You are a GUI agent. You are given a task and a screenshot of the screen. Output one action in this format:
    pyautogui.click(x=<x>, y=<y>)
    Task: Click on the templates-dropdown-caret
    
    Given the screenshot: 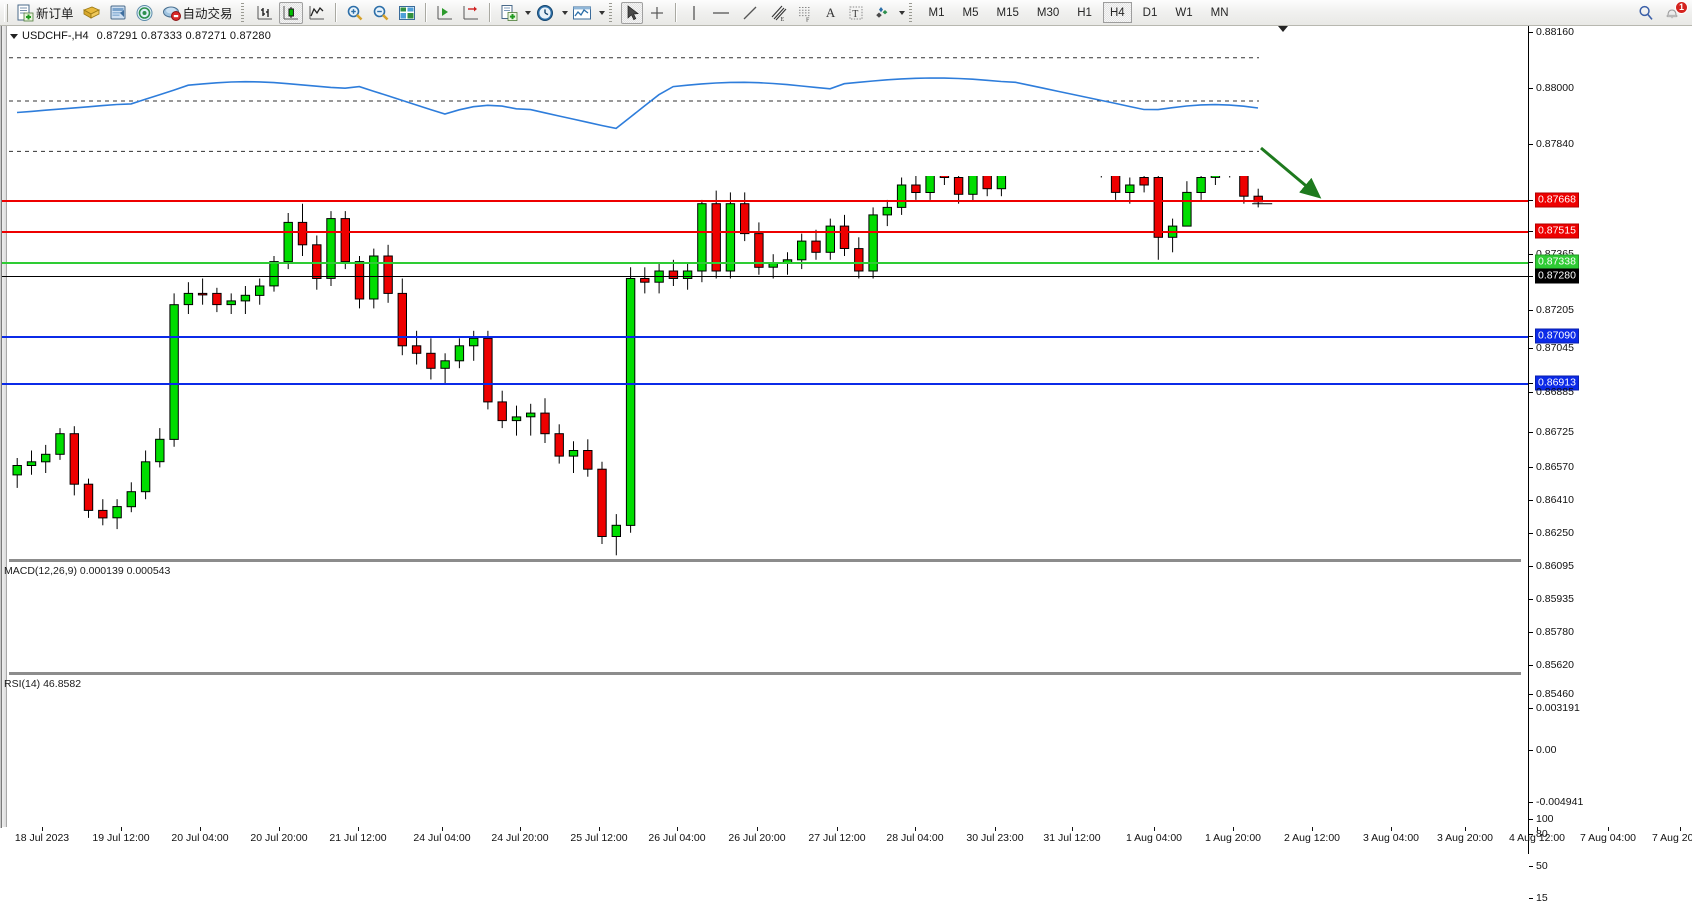 What is the action you would take?
    pyautogui.click(x=601, y=12)
    